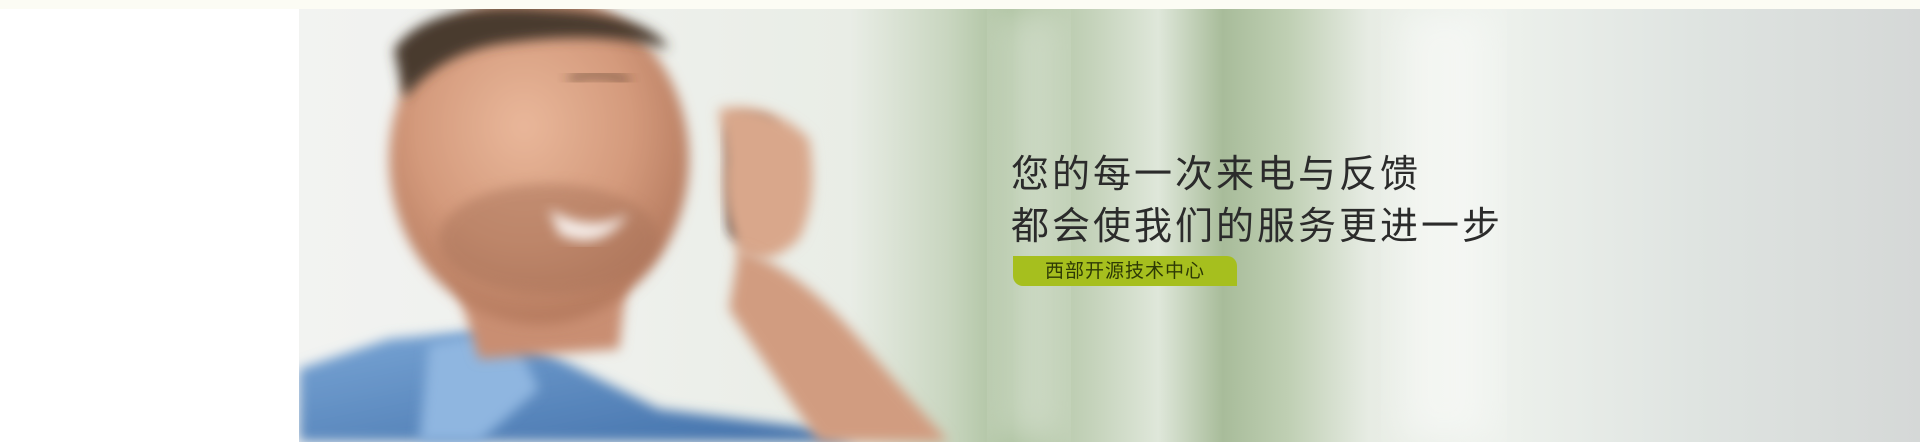 The width and height of the screenshot is (1920, 442). Describe the element at coordinates (960, 4) in the screenshot. I see `top-strip` at that location.